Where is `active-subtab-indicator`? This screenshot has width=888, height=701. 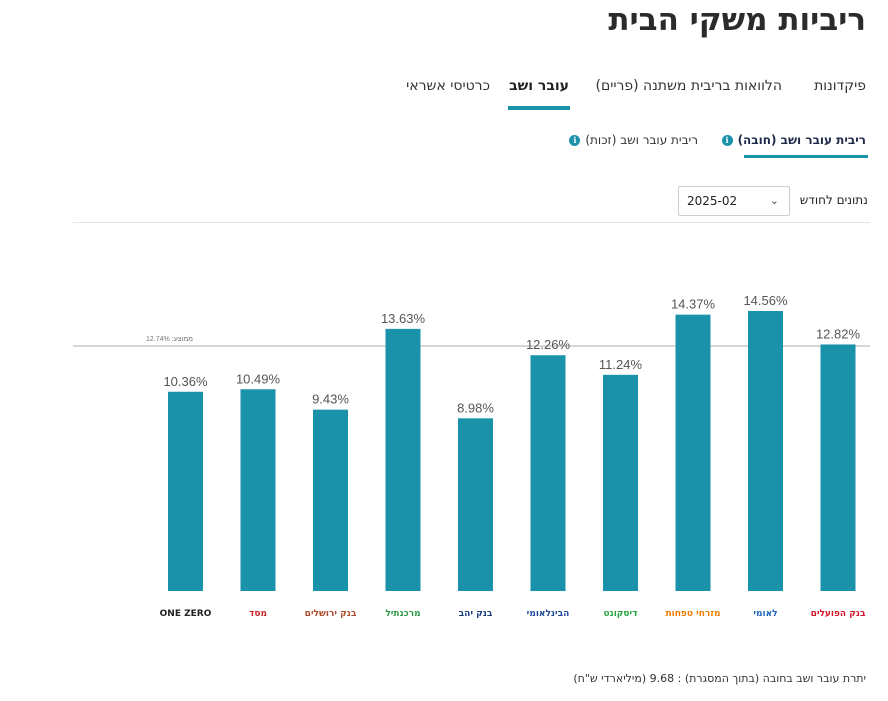 active-subtab-indicator is located at coordinates (806, 156).